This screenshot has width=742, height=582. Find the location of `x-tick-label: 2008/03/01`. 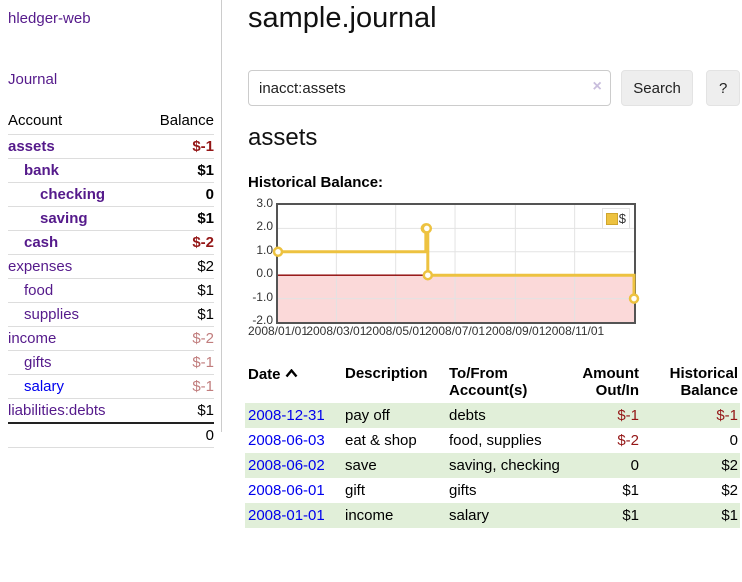

x-tick-label: 2008/03/01 is located at coordinates (336, 331).